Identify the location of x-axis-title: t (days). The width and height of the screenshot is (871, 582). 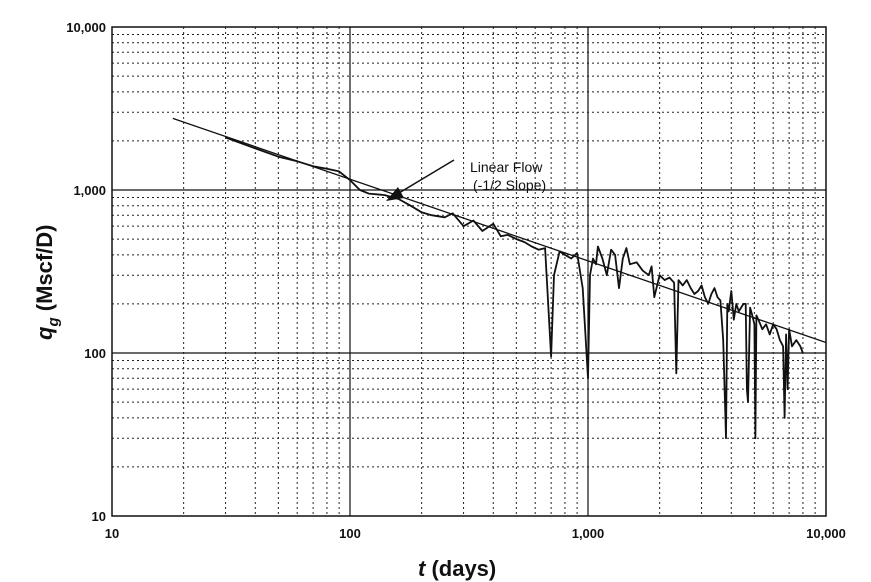
(457, 568).